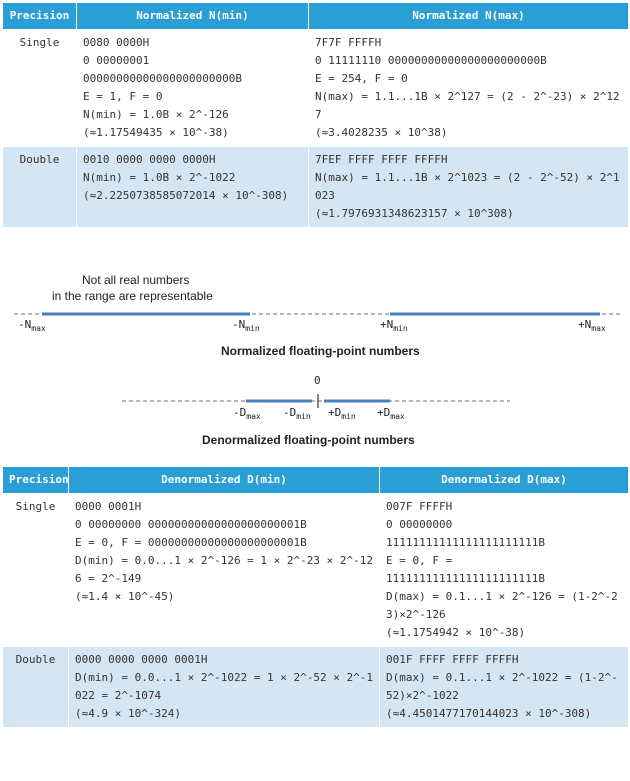 Image resolution: width=630 pixels, height=781 pixels. What do you see at coordinates (394, 325) in the screenshot?
I see `label-pos-nmin: +Nmin` at bounding box center [394, 325].